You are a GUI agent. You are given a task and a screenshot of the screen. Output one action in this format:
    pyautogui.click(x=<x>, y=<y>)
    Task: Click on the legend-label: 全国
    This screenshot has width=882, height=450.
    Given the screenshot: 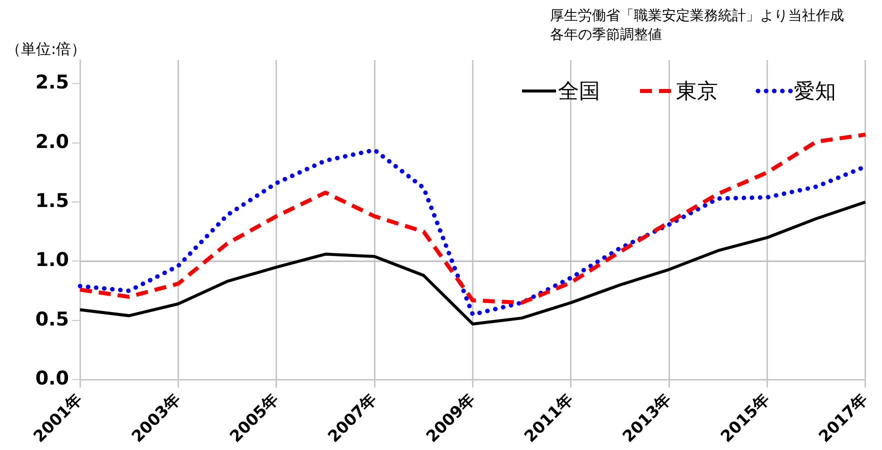 What is the action you would take?
    pyautogui.click(x=579, y=91)
    